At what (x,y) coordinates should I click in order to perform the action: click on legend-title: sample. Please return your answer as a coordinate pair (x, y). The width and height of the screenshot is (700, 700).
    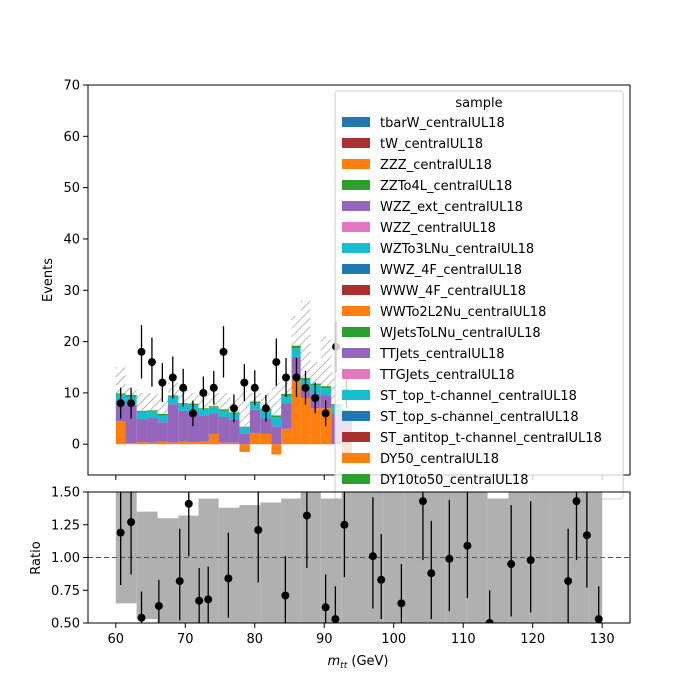
    Looking at the image, I should click on (478, 103).